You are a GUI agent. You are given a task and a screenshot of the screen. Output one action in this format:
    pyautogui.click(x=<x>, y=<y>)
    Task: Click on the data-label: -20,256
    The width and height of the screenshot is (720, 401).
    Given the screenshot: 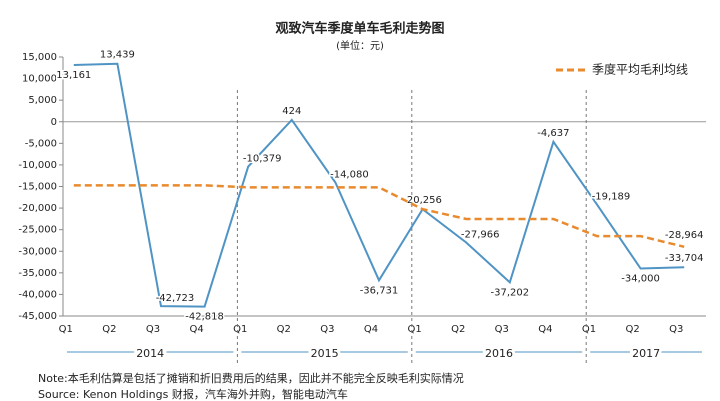 What is the action you would take?
    pyautogui.click(x=422, y=200)
    